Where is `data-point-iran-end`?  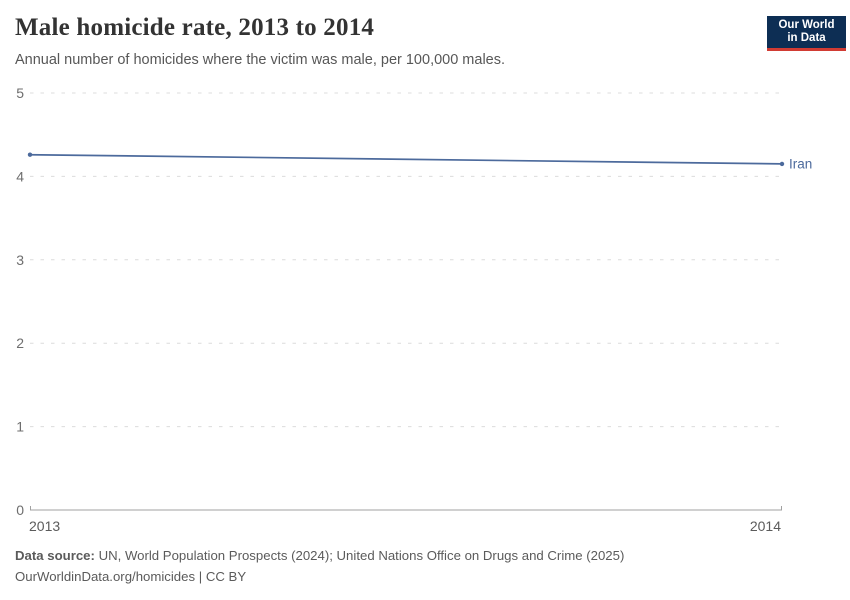
data-point-iran-end is located at coordinates (782, 164).